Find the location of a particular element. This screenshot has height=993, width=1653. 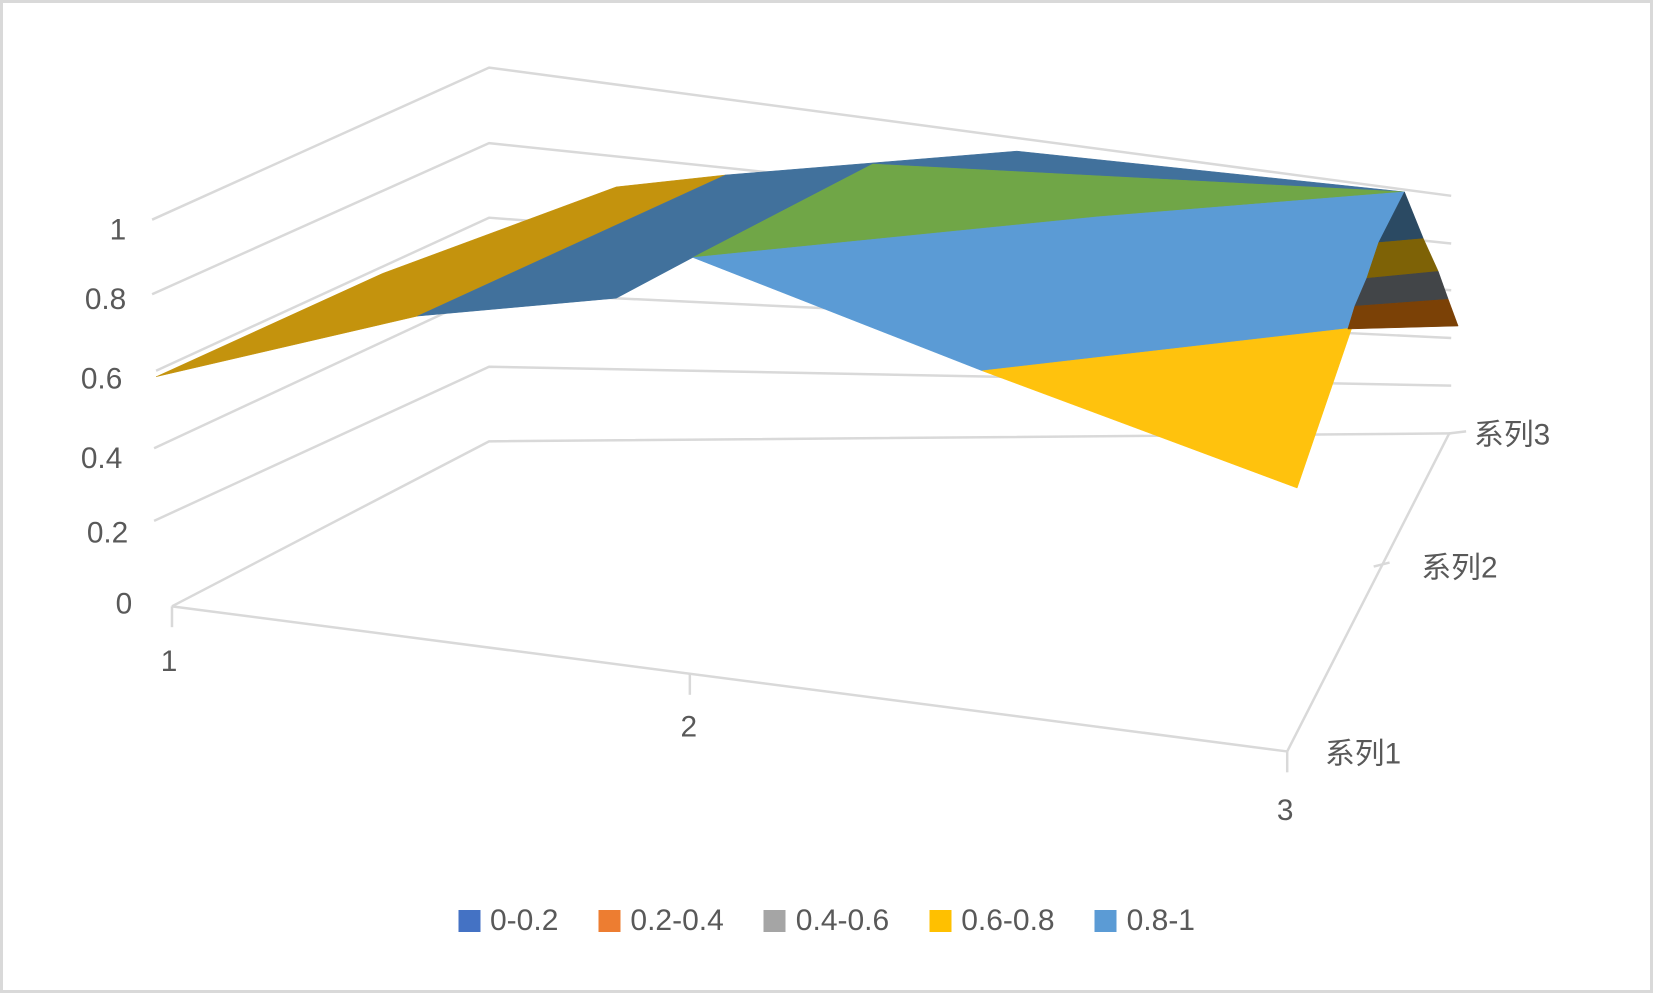

legend-label: 0.8-1 is located at coordinates (1160, 920).